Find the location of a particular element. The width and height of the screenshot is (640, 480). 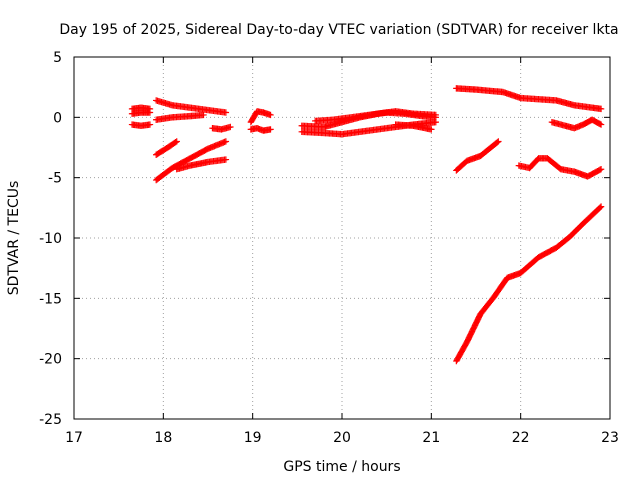

data-series-arc-k is located at coordinates (375, 117).